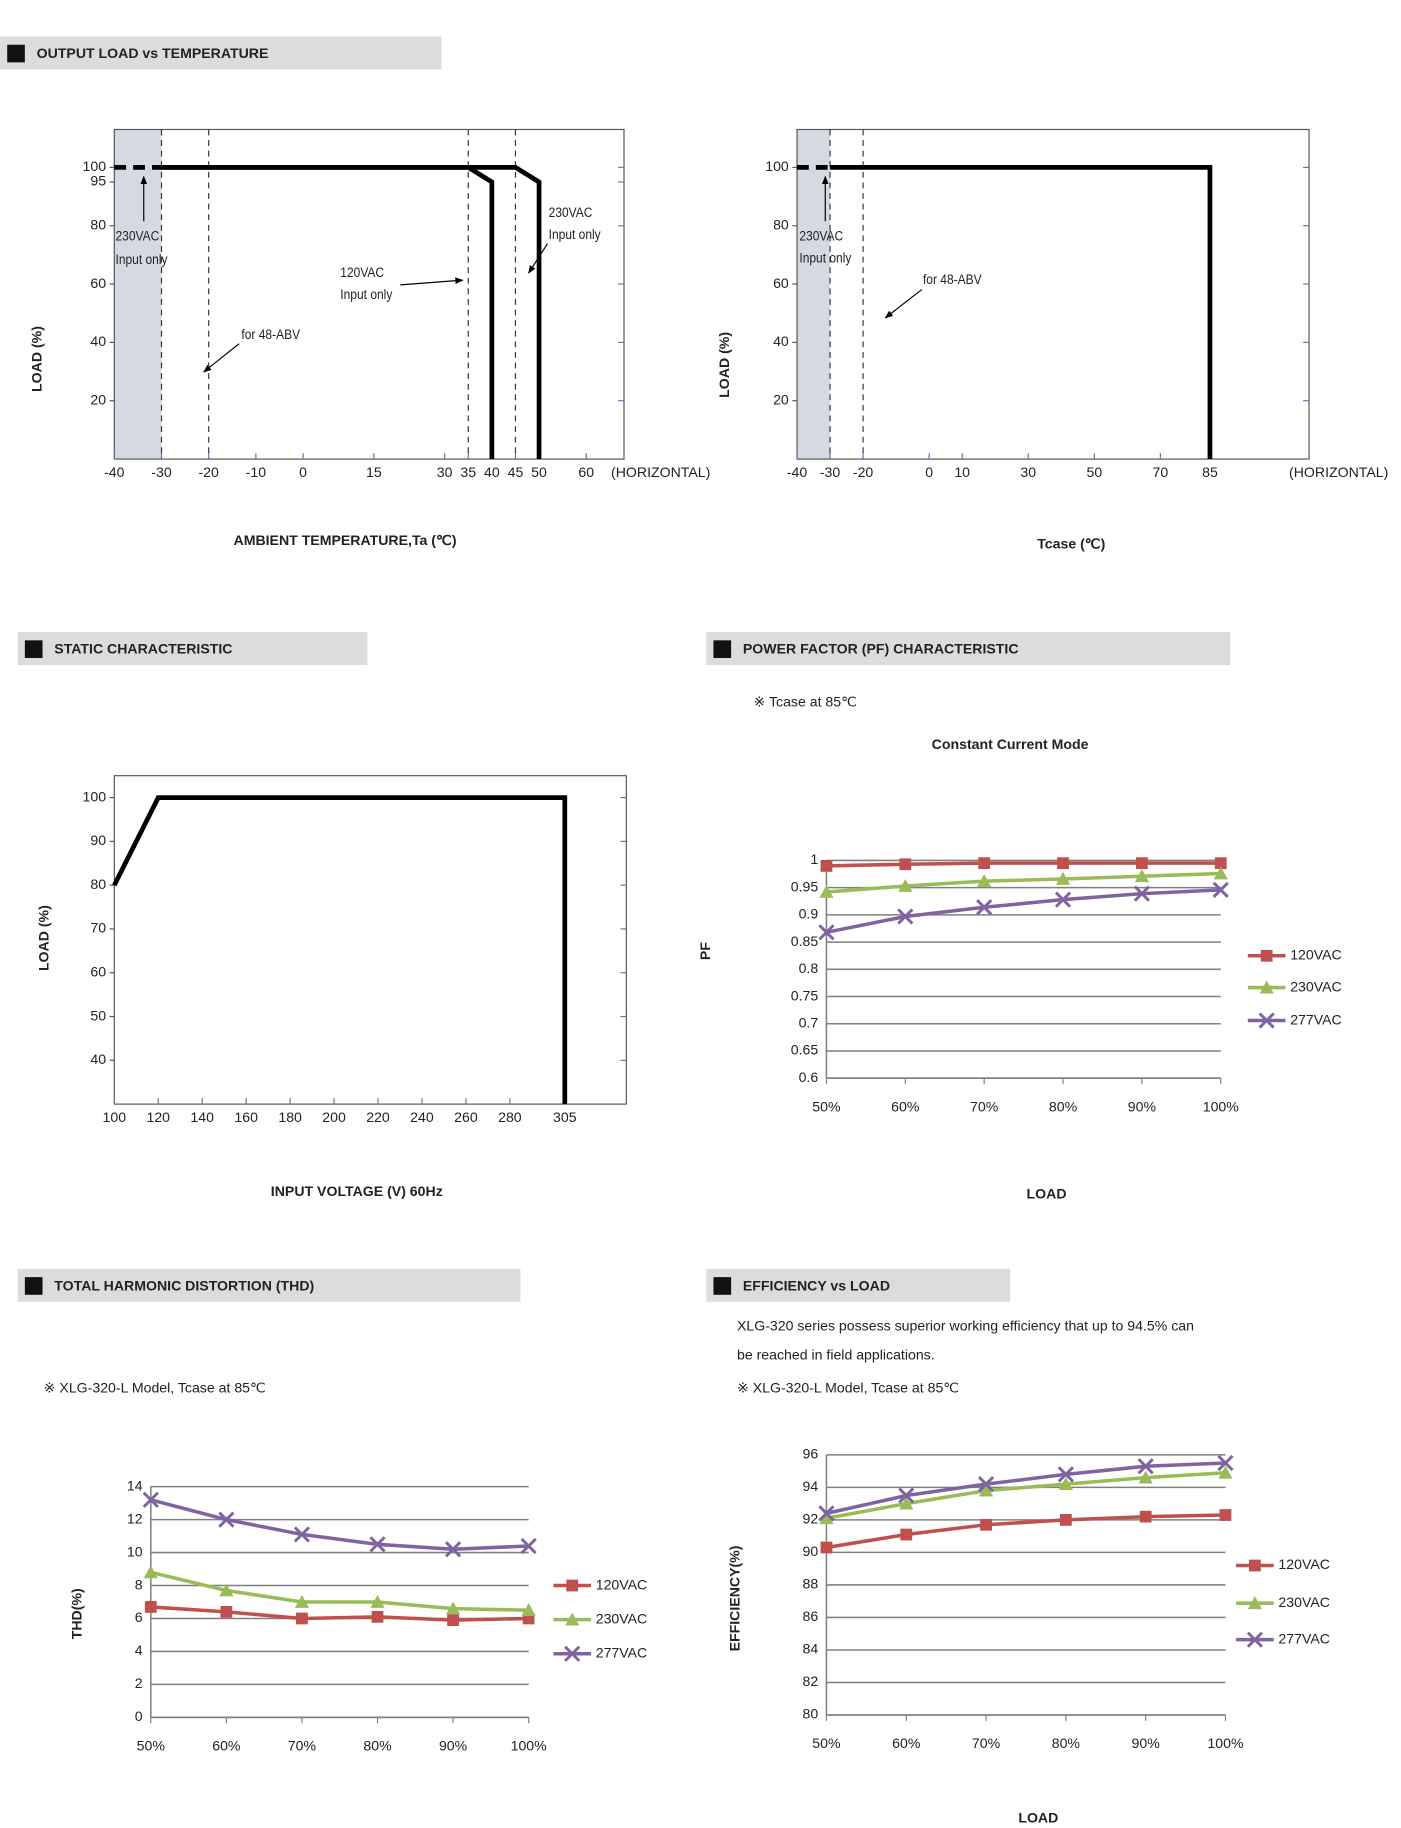 Image resolution: width=1401 pixels, height=1828 pixels. Describe the element at coordinates (1316, 955) in the screenshot. I see `legend-label: 120VAC` at that location.